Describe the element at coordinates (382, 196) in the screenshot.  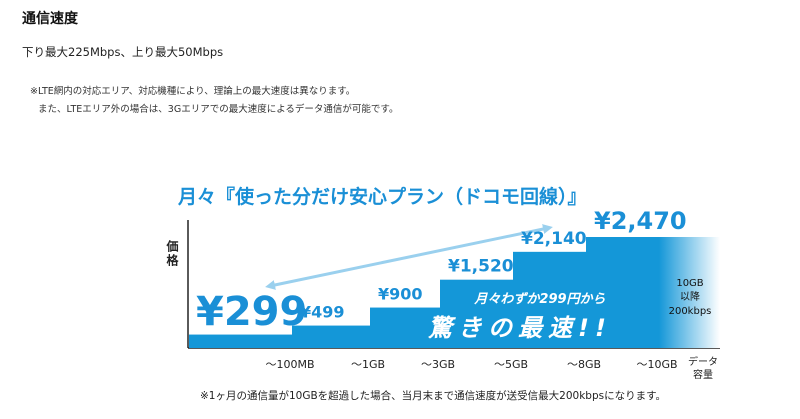
I see `chart-title: 月々『使った分だけ安心プラン（ドコモ回線）』` at that location.